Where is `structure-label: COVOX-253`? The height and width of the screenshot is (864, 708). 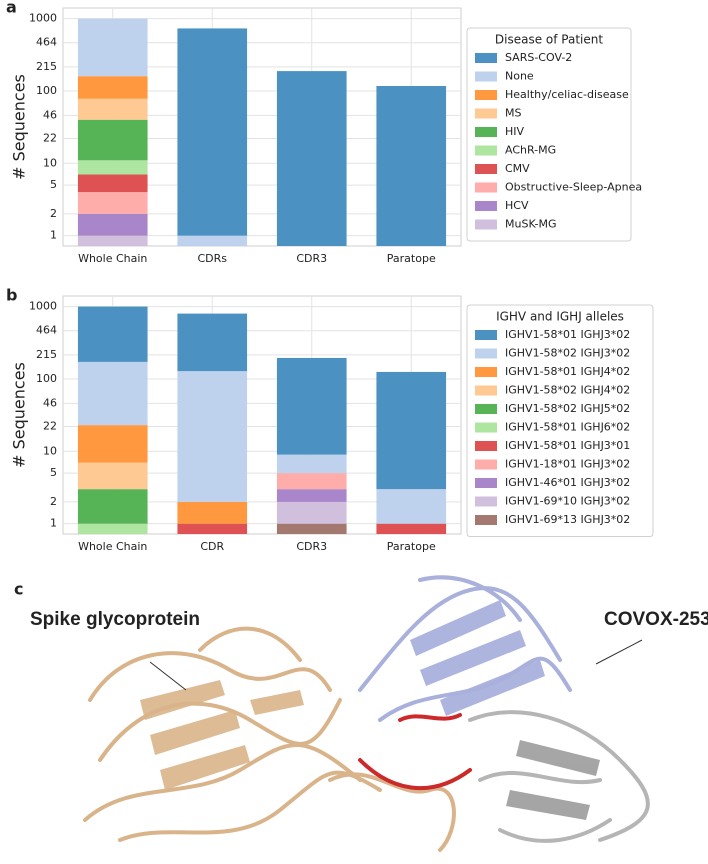 structure-label: COVOX-253 is located at coordinates (656, 619).